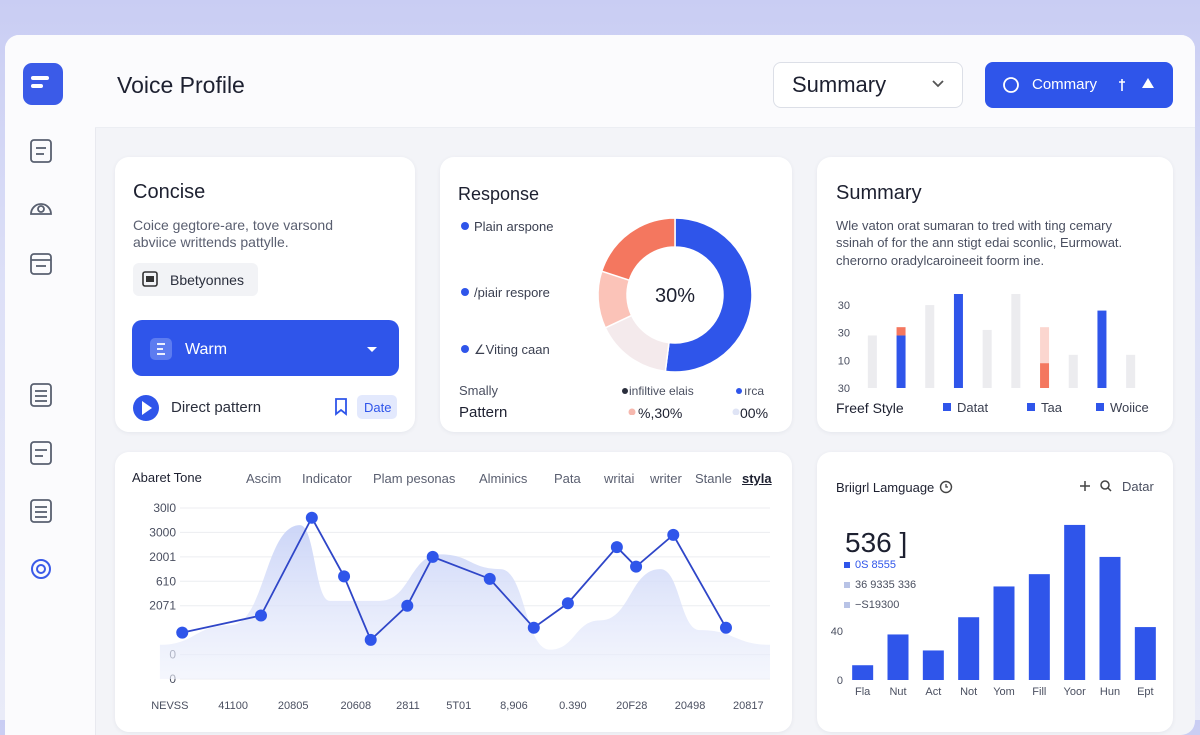  What do you see at coordinates (946, 487) in the screenshot?
I see `clock-icon` at bounding box center [946, 487].